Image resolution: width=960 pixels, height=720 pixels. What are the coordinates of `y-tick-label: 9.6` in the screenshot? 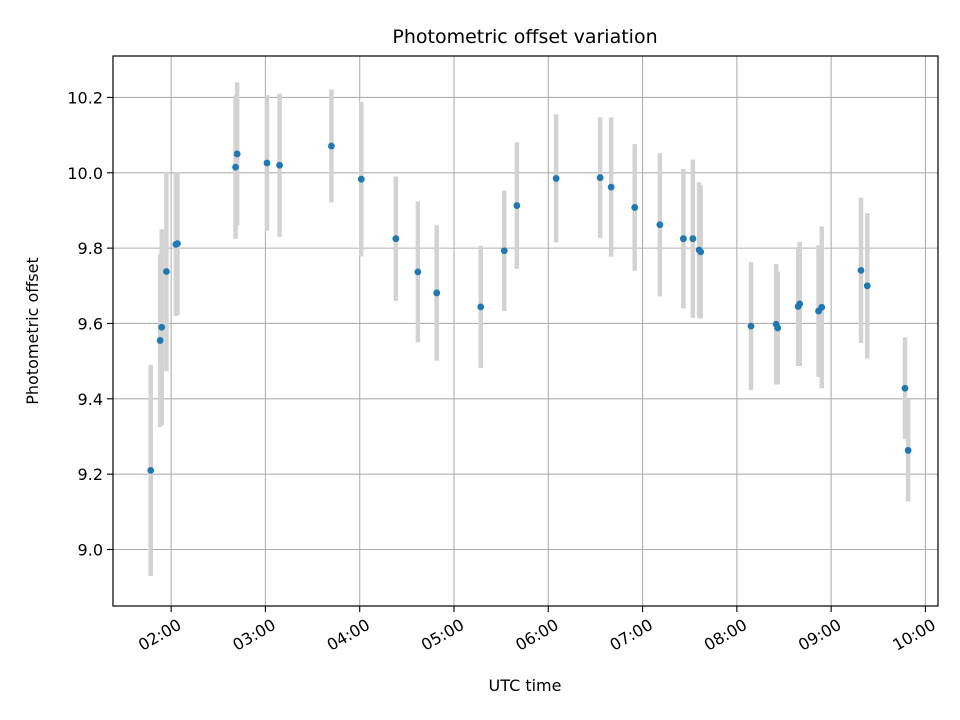 It's located at (90, 323).